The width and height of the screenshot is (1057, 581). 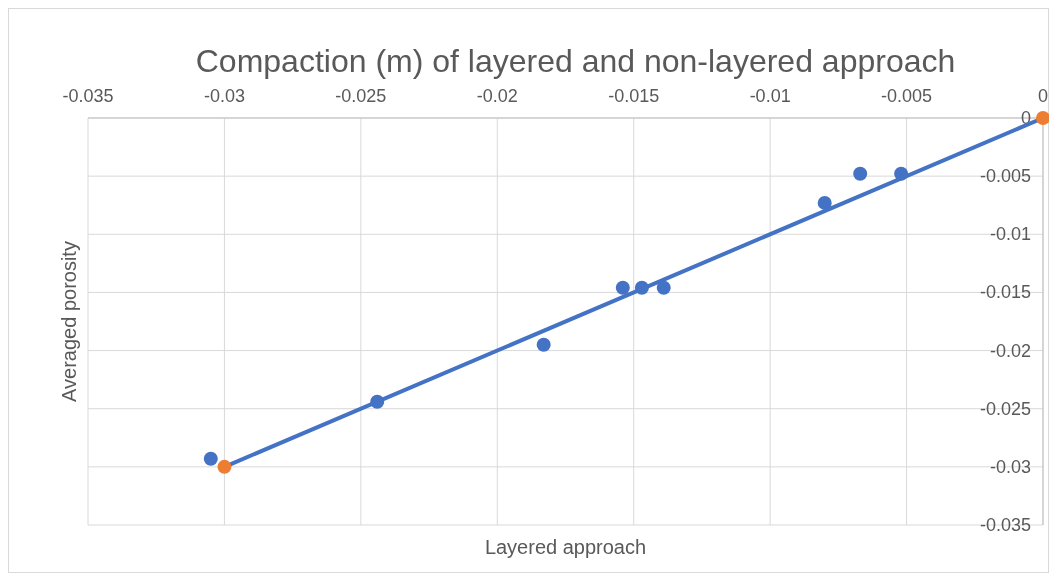 What do you see at coordinates (1025, 118) in the screenshot?
I see `y-tick-label: 0` at bounding box center [1025, 118].